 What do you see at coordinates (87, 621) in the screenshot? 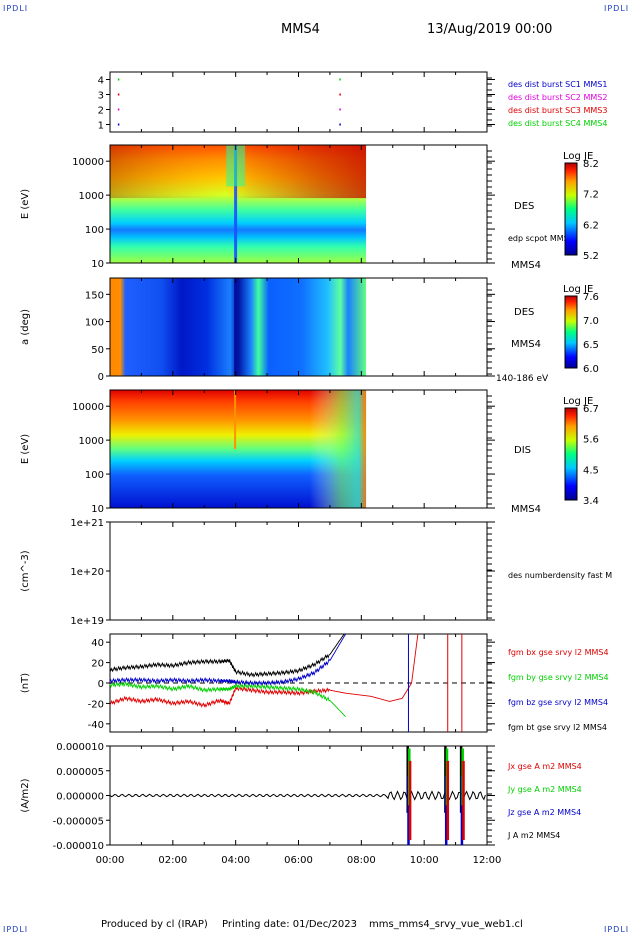
I see `density-tick-label: 1e+19` at bounding box center [87, 621].